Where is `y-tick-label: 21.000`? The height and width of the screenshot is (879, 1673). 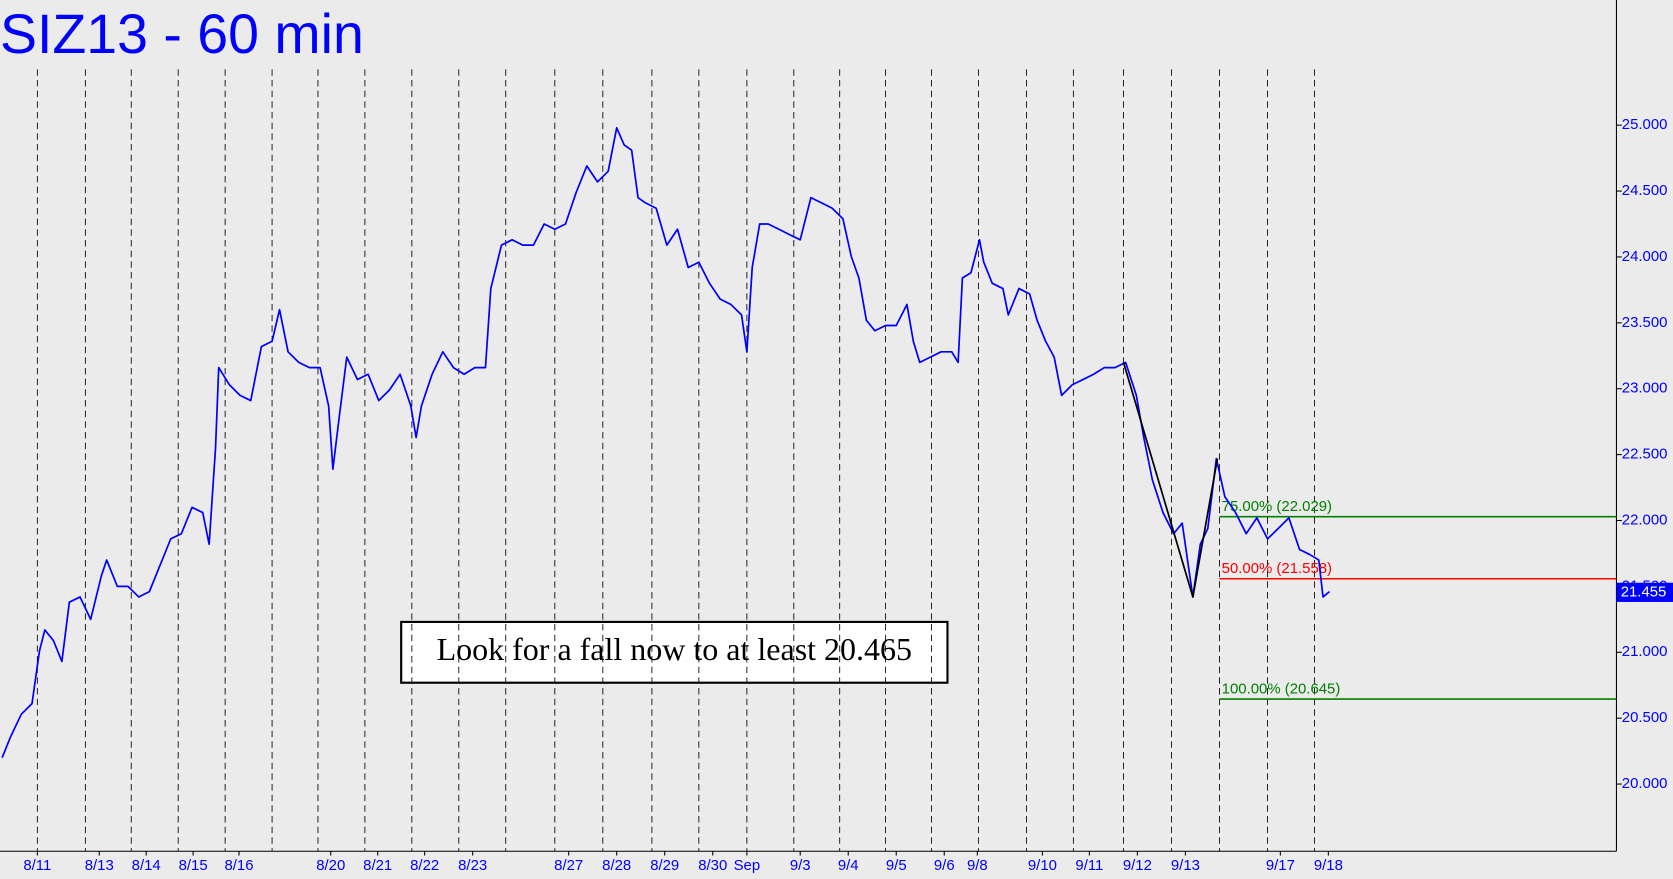
y-tick-label: 21.000 is located at coordinates (1645, 651).